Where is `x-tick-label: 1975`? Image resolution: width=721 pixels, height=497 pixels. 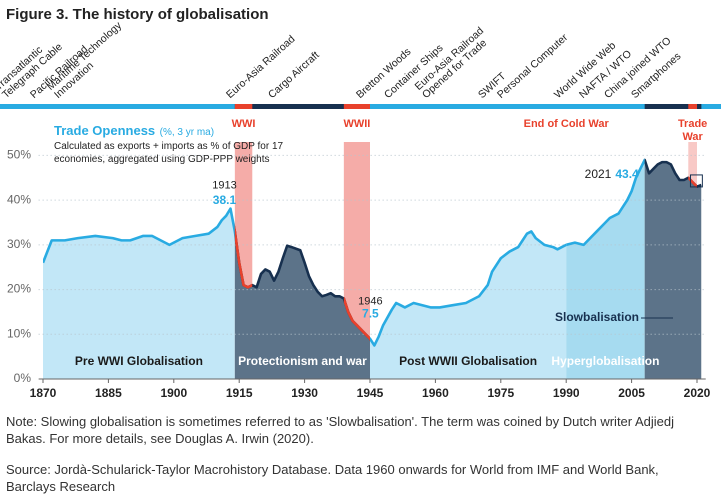 x-tick-label: 1975 is located at coordinates (500, 393).